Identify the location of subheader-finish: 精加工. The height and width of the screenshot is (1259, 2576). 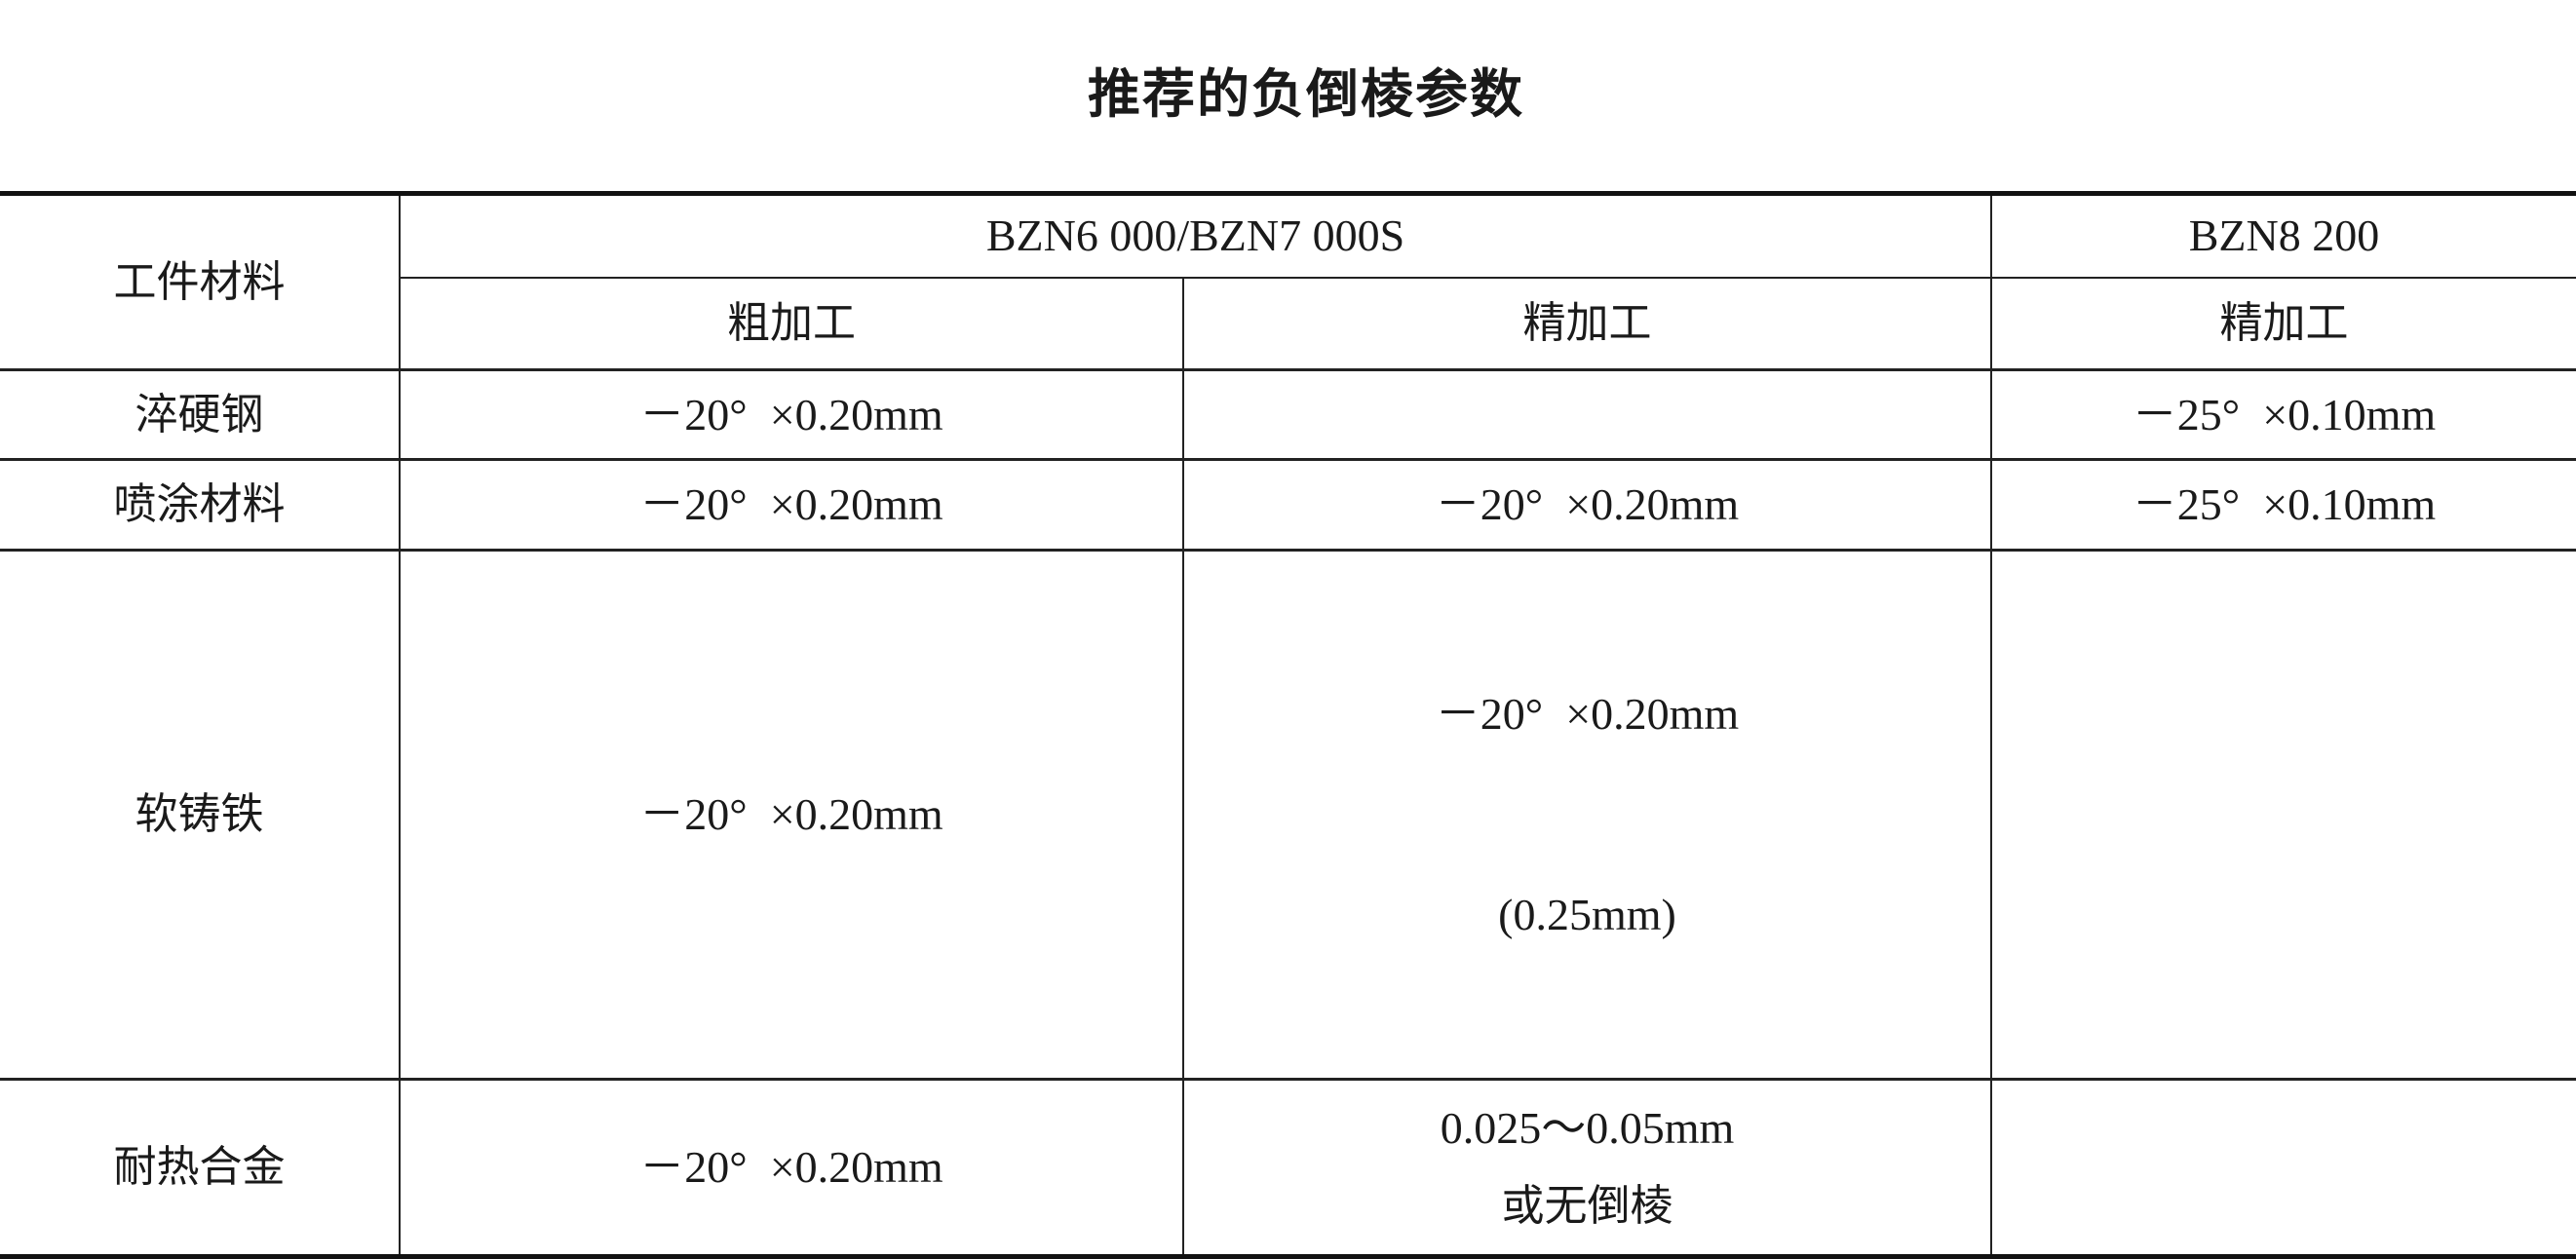
(1586, 323).